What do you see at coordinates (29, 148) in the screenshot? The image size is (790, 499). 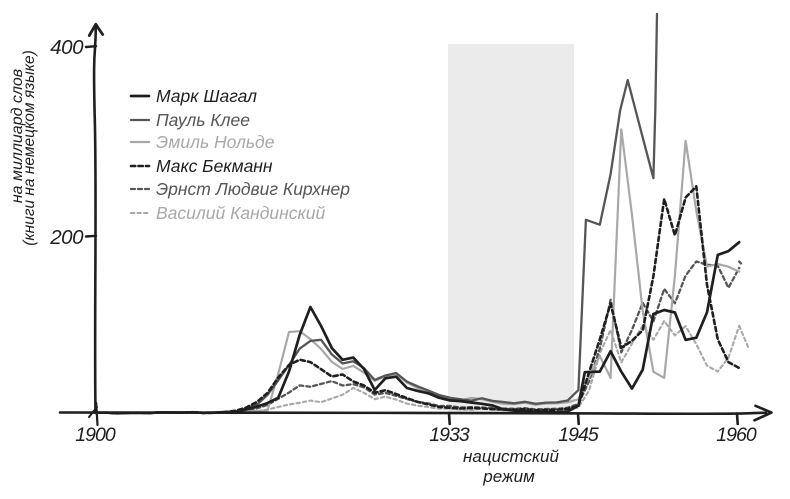 I see `svg-text: (книги на немецком языке)` at bounding box center [29, 148].